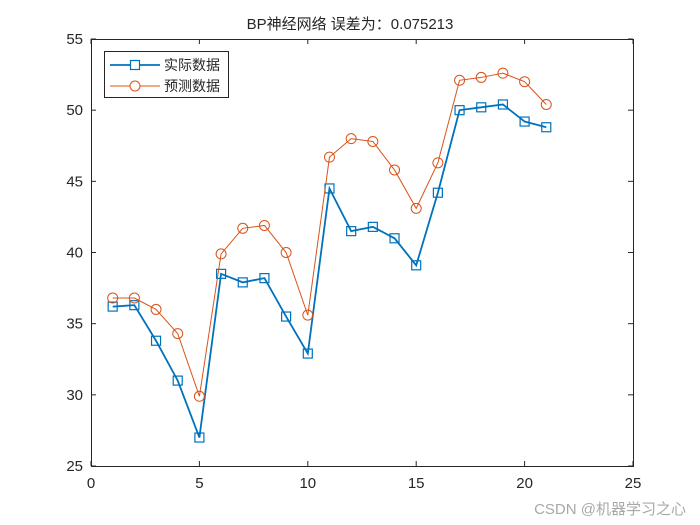  I want to click on x-tick-label: 0, so click(91, 483).